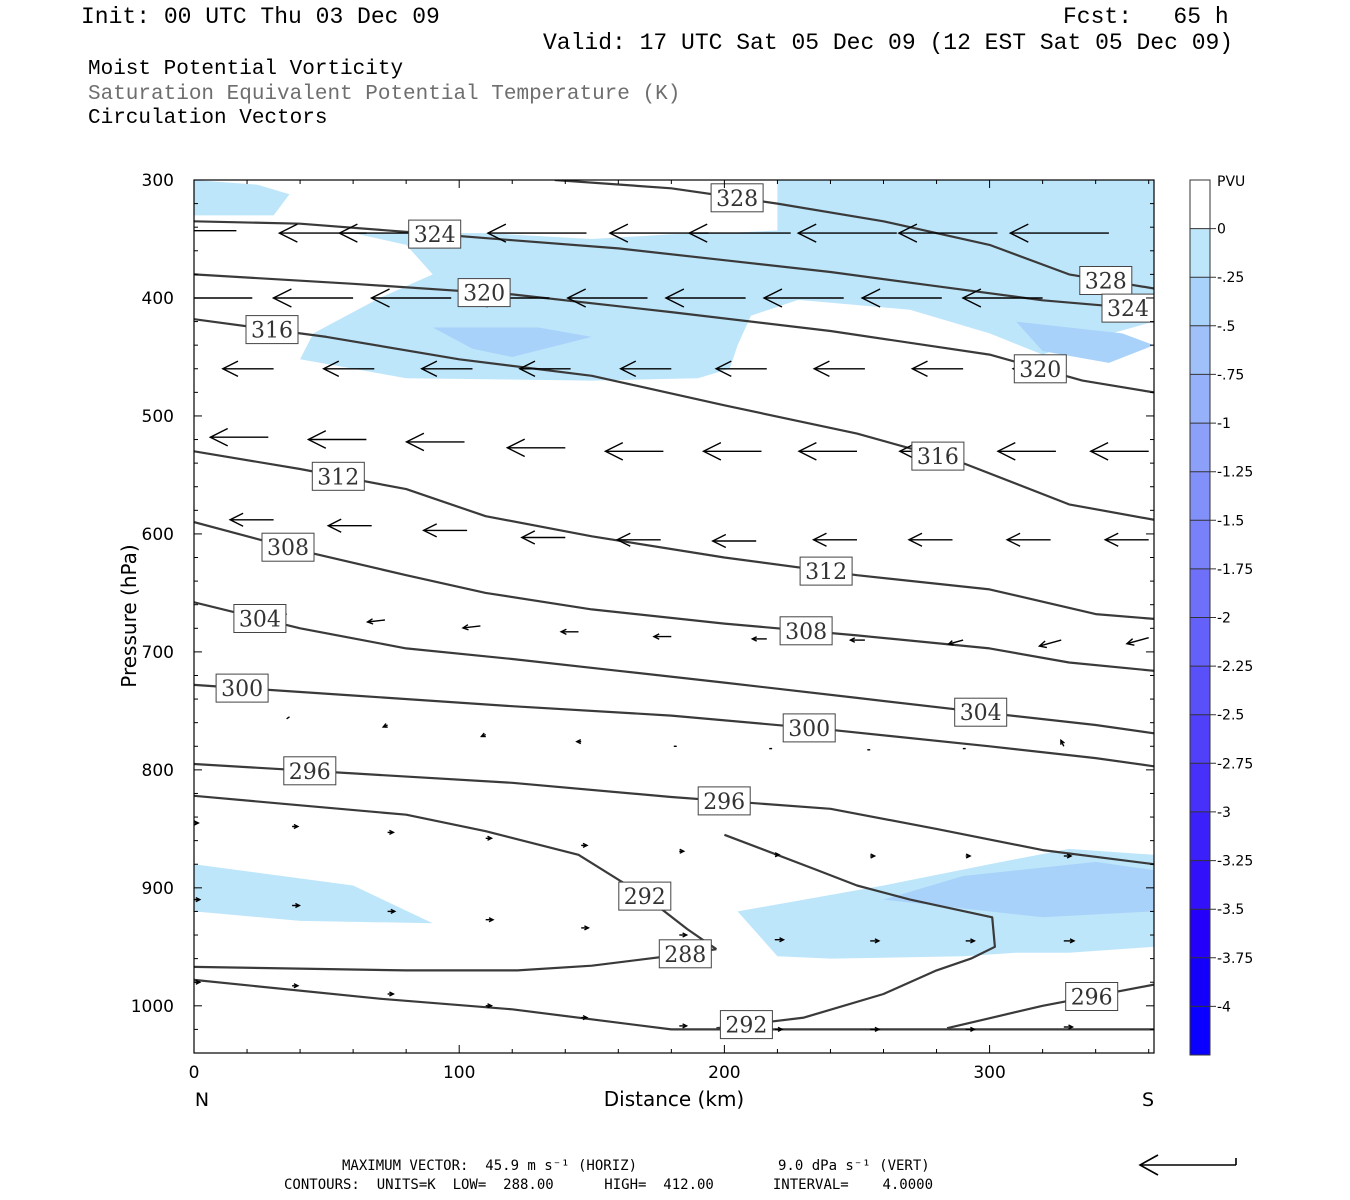 Image resolution: width=1350 pixels, height=1200 pixels. What do you see at coordinates (645, 897) in the screenshot?
I see `contour-label-text: 292` at bounding box center [645, 897].